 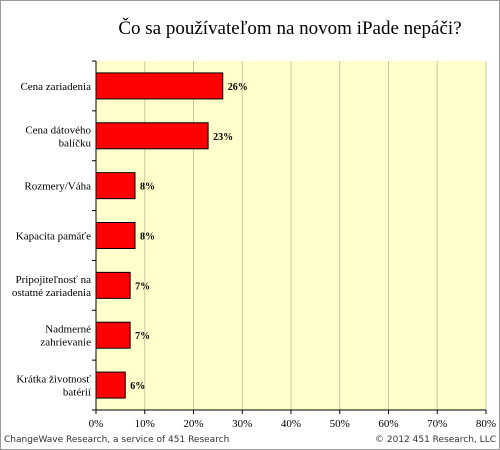 I want to click on x-tick-label: 10%, so click(x=145, y=424).